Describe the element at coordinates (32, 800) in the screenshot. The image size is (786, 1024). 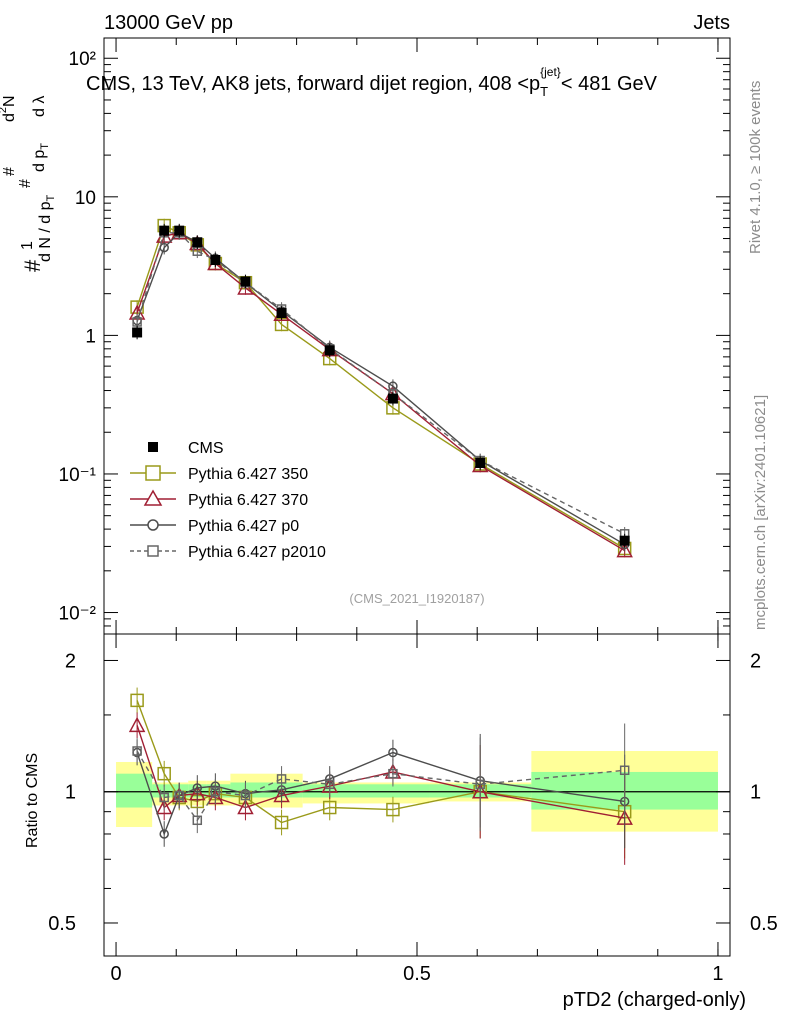
I see `ylabel-bottom: Ratio to CMS` at that location.